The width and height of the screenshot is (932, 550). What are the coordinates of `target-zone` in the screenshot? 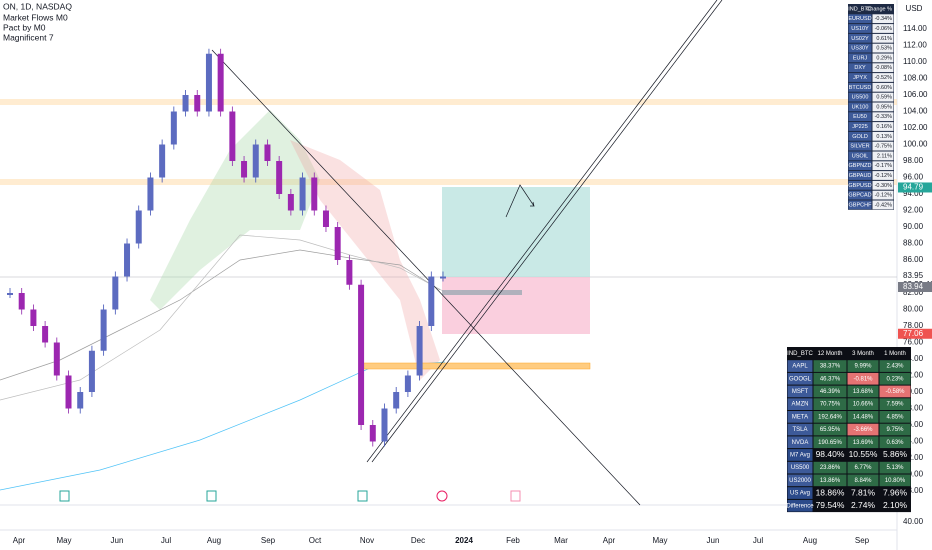 It's located at (516, 232).